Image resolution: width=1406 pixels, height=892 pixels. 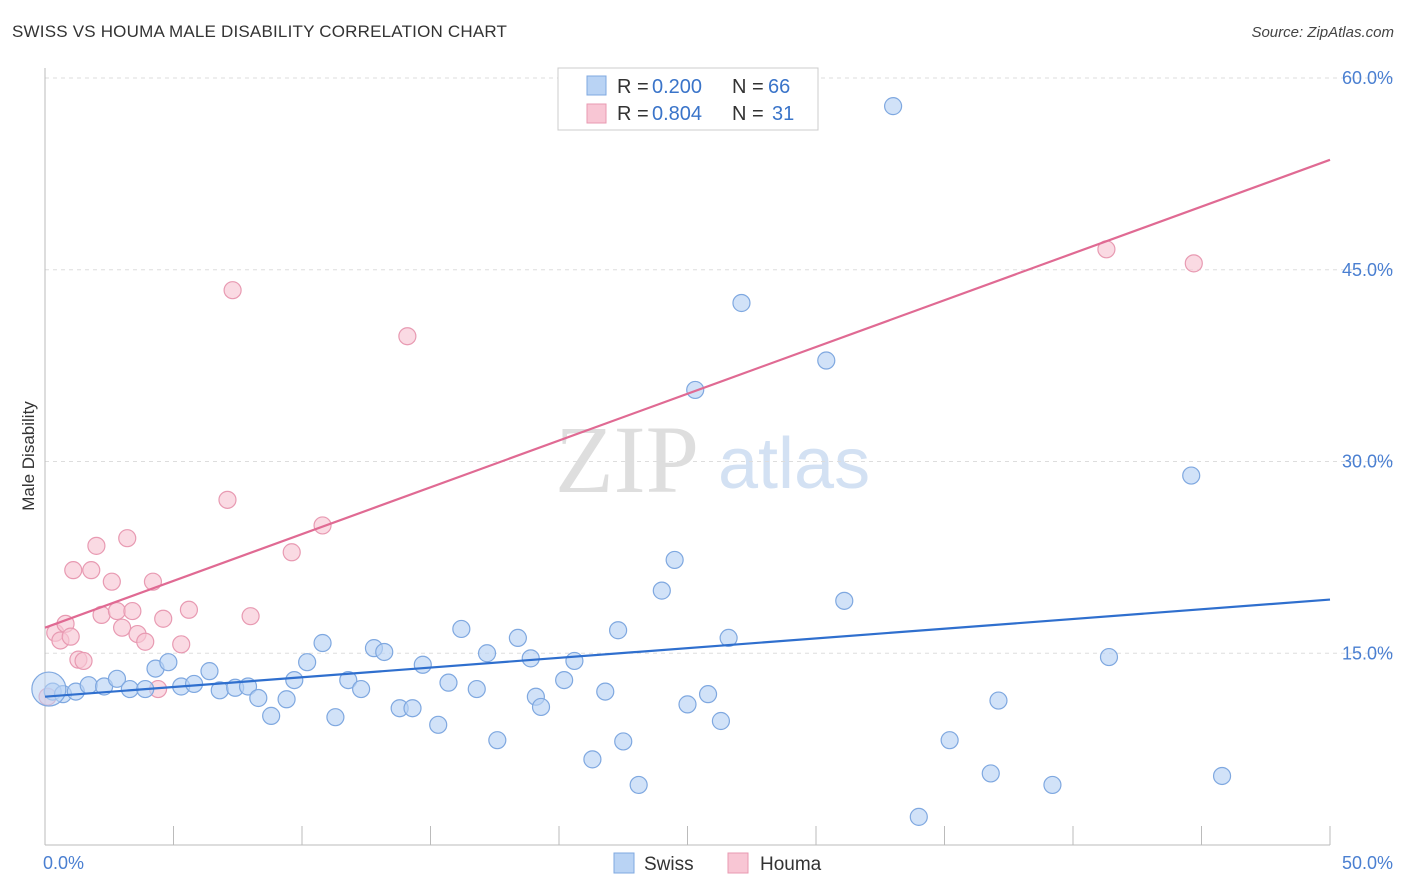 I want to click on legend-houma-n-value: 31, so click(x=783, y=114).